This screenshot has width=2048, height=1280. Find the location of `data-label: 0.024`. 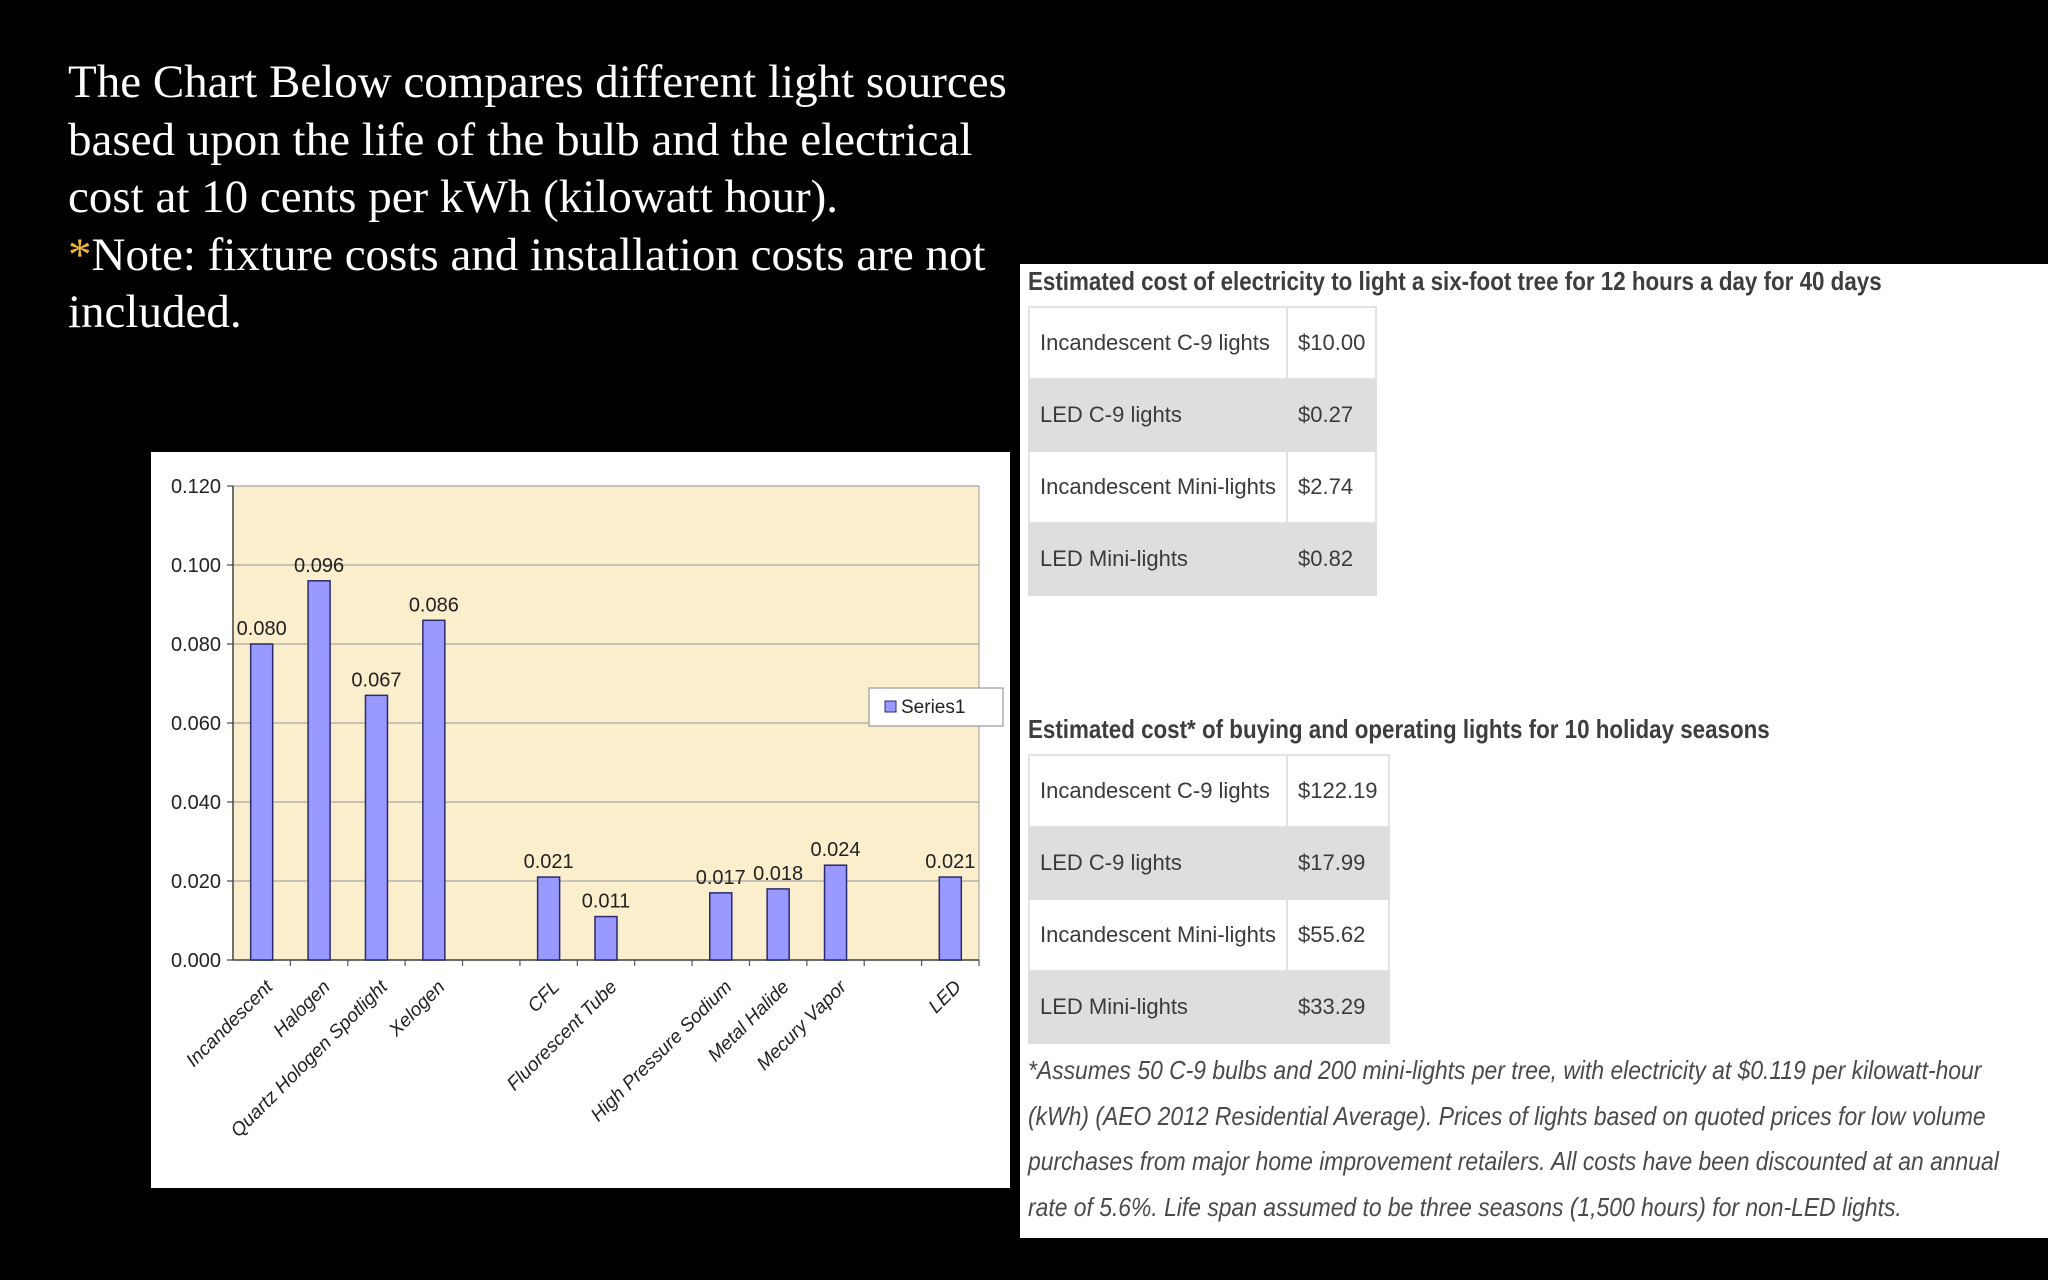

data-label: 0.024 is located at coordinates (836, 850).